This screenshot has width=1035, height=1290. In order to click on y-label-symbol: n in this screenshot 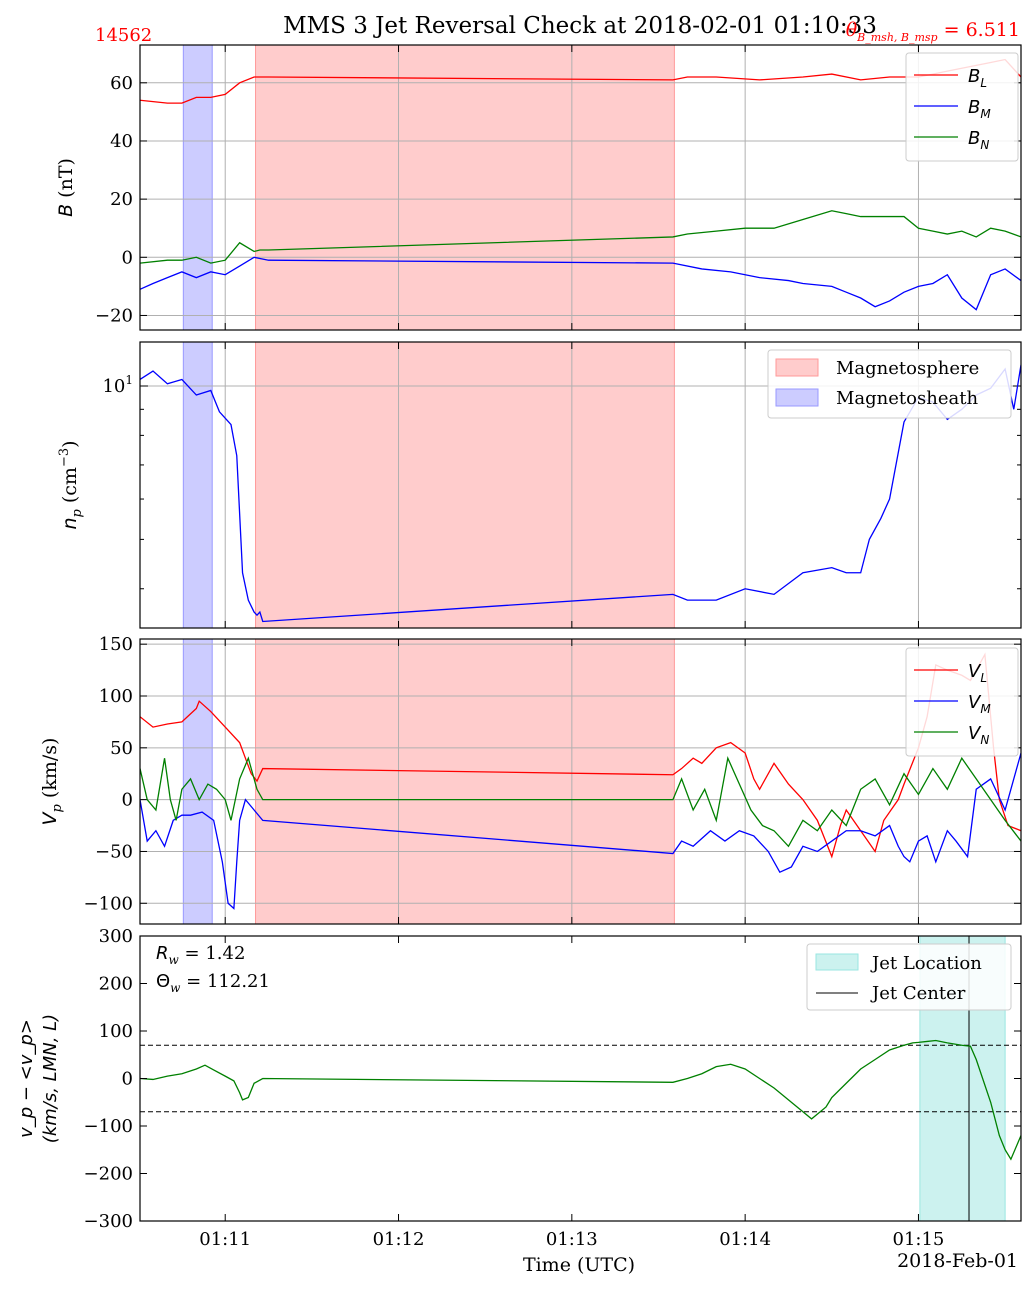, I will do `click(70, 524)`.